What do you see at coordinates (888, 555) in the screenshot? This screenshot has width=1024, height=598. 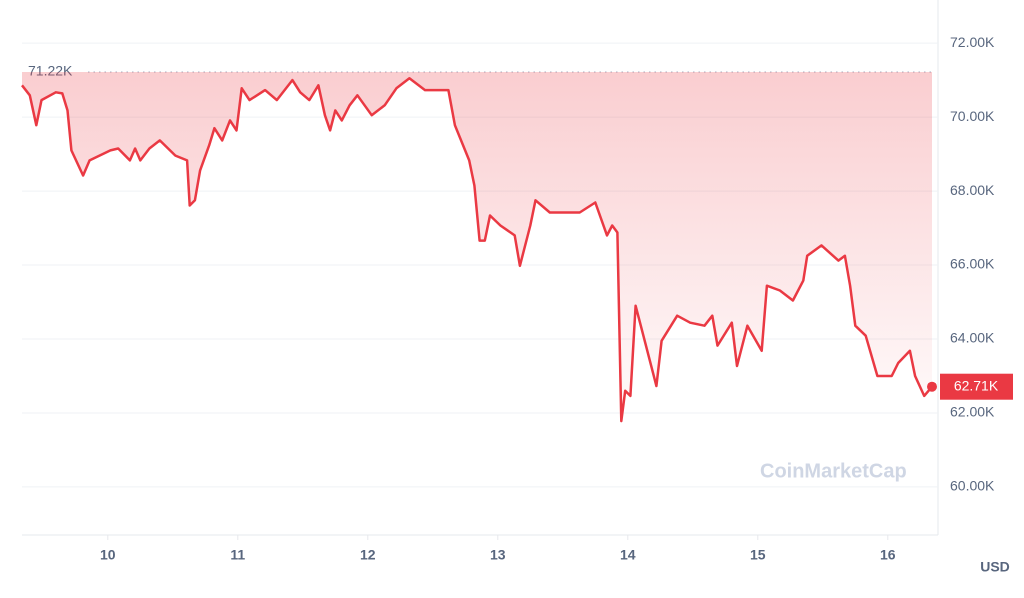 I see `x-tick-label: 16` at bounding box center [888, 555].